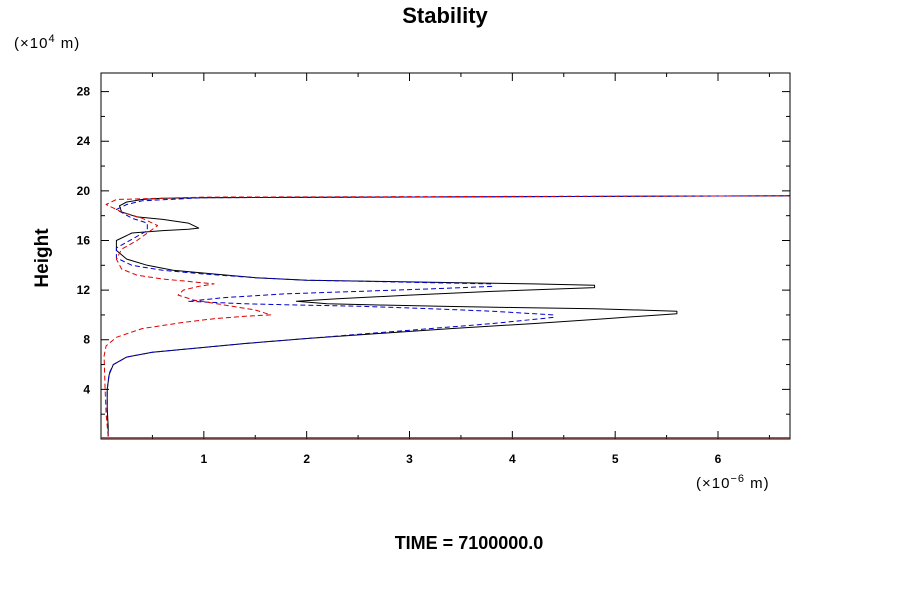 This screenshot has width=900, height=600. Describe the element at coordinates (84, 141) in the screenshot. I see `y-tick-label: 24` at that location.